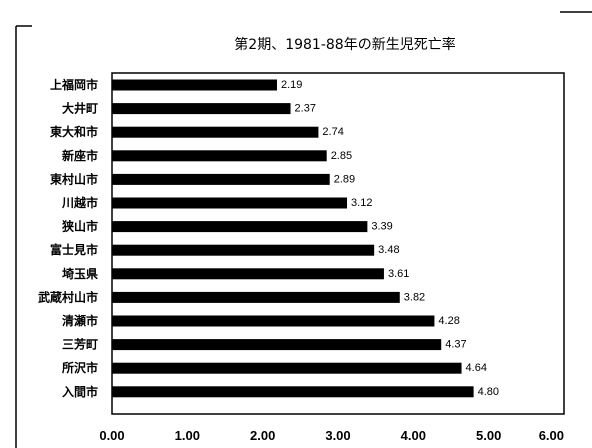 Image resolution: width=592 pixels, height=448 pixels. What do you see at coordinates (74, 131) in the screenshot?
I see `category-label: 東大和市` at bounding box center [74, 131].